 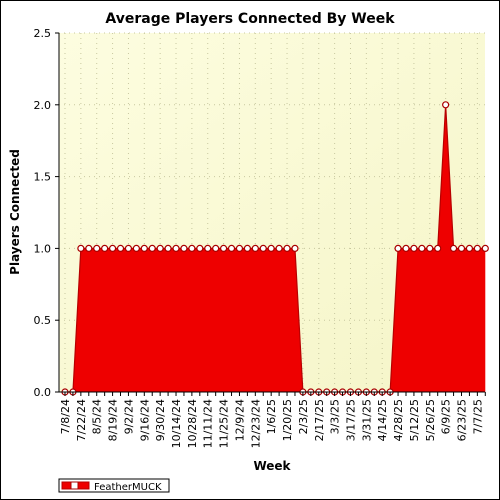 I want to click on x-tick-label: 3/17/25, so click(x=350, y=420).